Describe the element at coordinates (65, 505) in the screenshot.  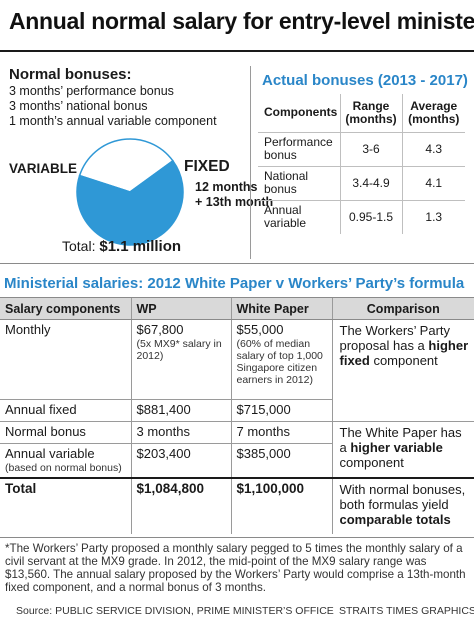
I see `component-cell: Total` at that location.